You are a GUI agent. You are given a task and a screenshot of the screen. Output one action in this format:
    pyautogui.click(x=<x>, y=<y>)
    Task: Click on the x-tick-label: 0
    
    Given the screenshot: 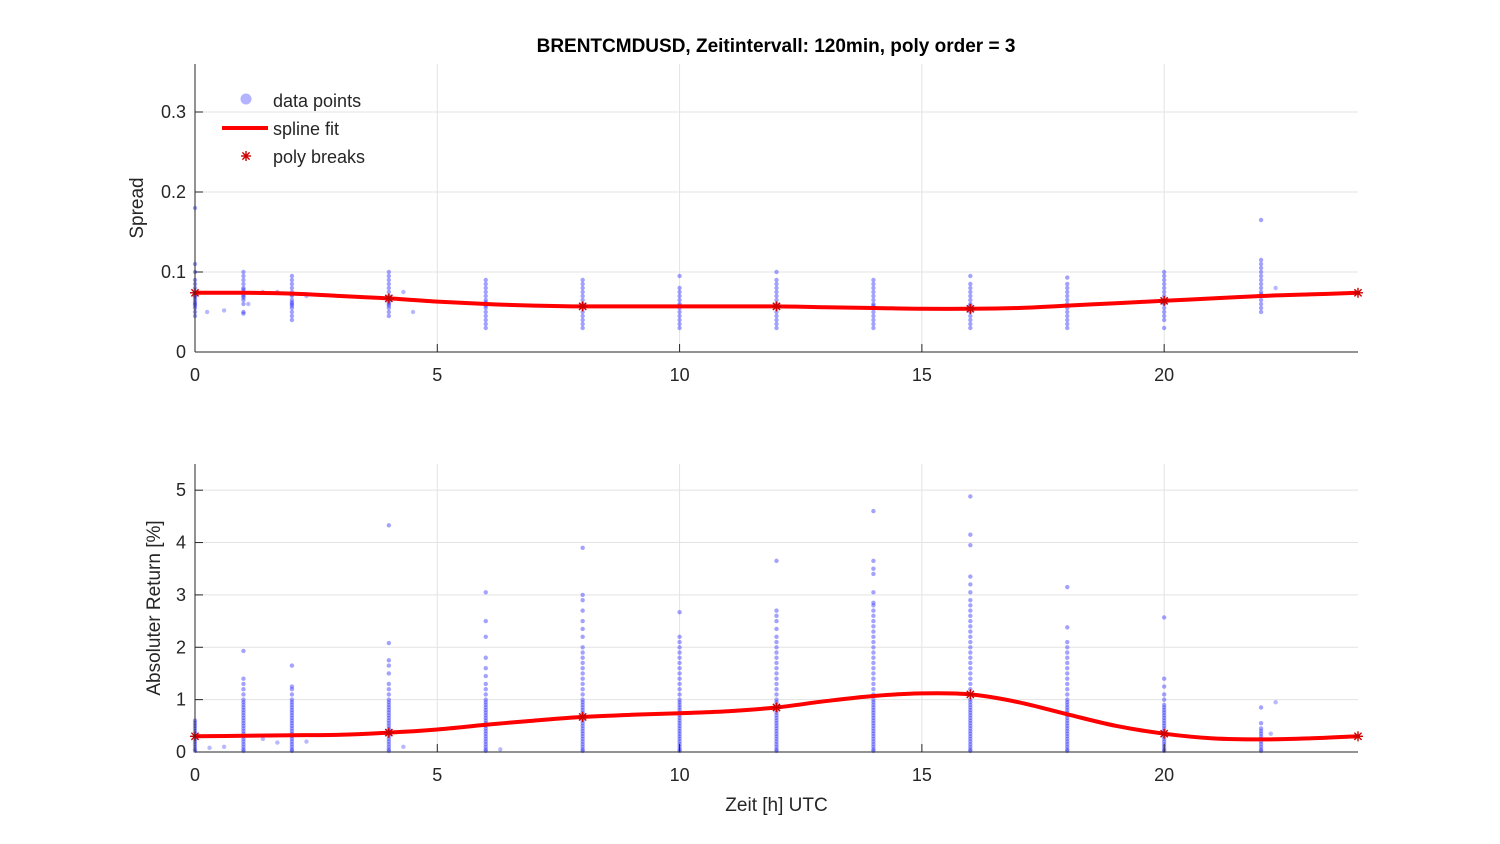 What is the action you would take?
    pyautogui.click(x=195, y=375)
    